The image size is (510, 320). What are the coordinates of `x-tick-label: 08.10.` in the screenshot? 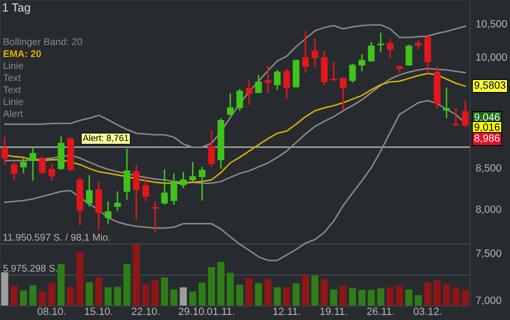 It's located at (52, 312).